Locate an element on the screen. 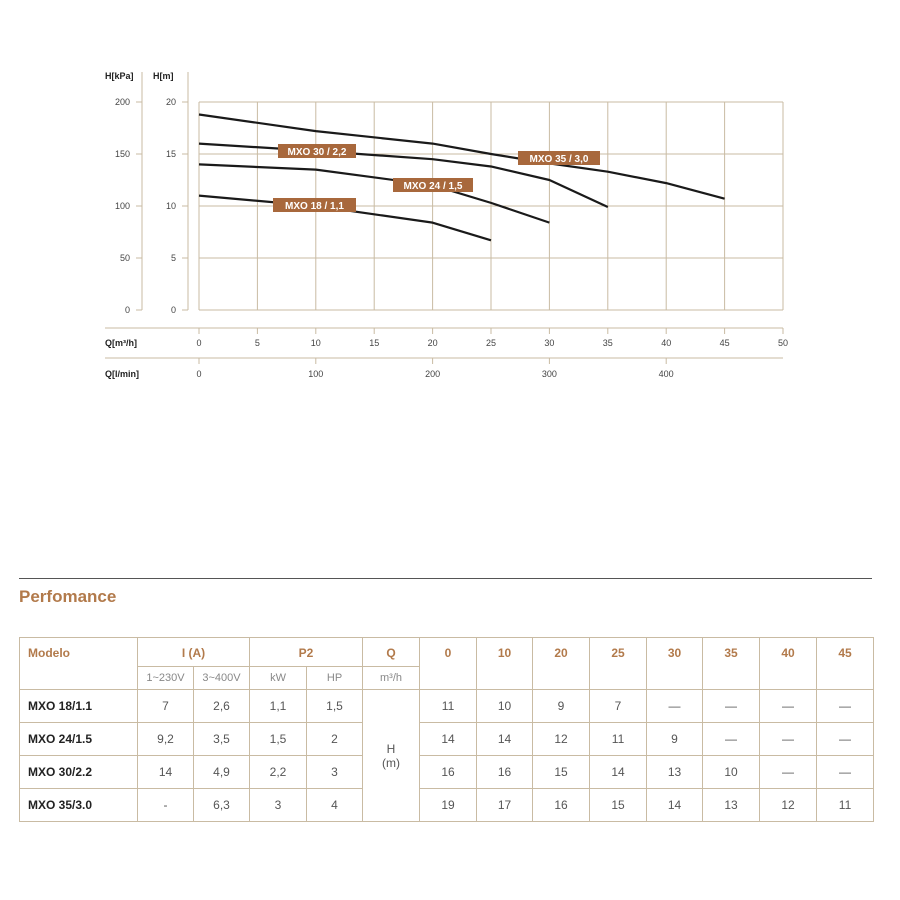 This screenshot has width=900, height=900. section-title: Perfomance is located at coordinates (68, 596).